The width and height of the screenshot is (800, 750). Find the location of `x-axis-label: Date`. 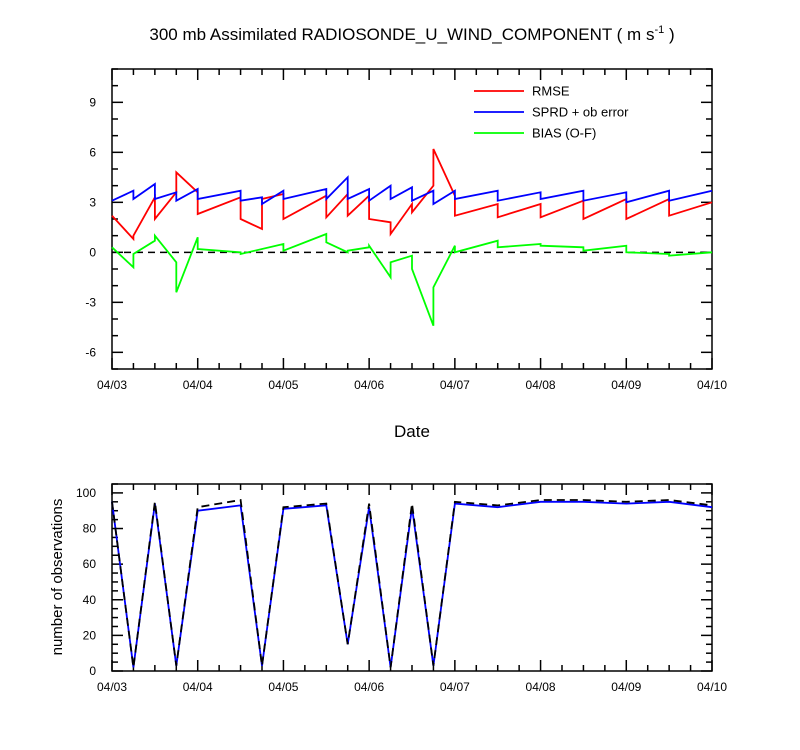

x-axis-label: Date is located at coordinates (412, 431).